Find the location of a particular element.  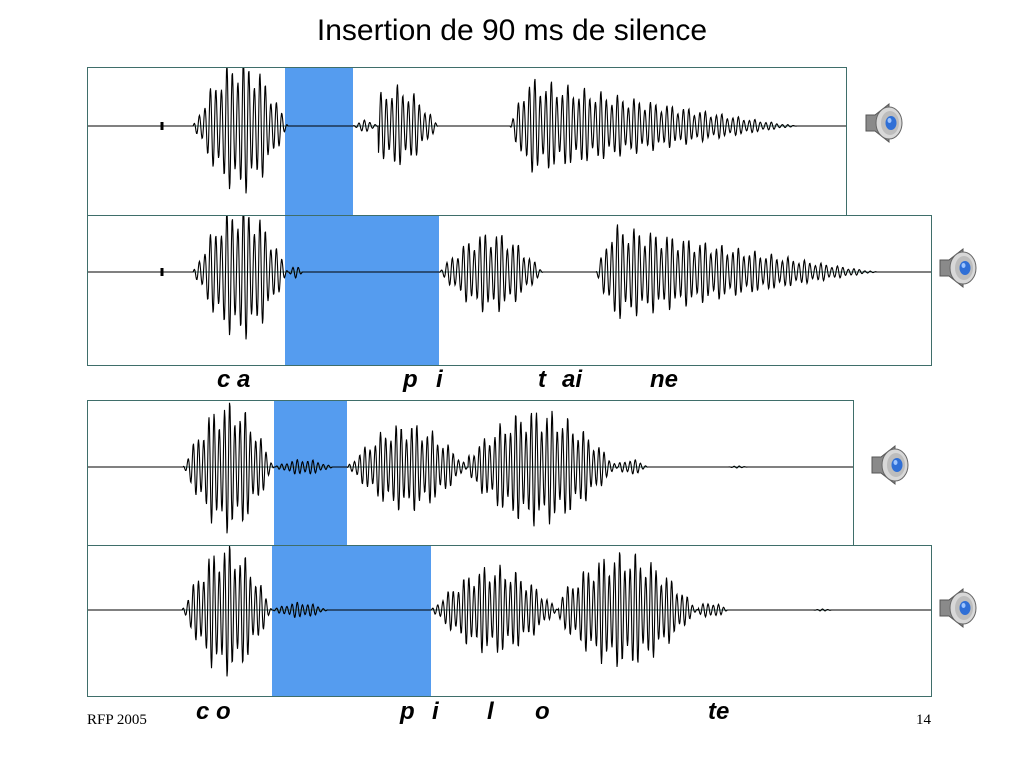

phoneme-label: l is located at coordinates (490, 711).